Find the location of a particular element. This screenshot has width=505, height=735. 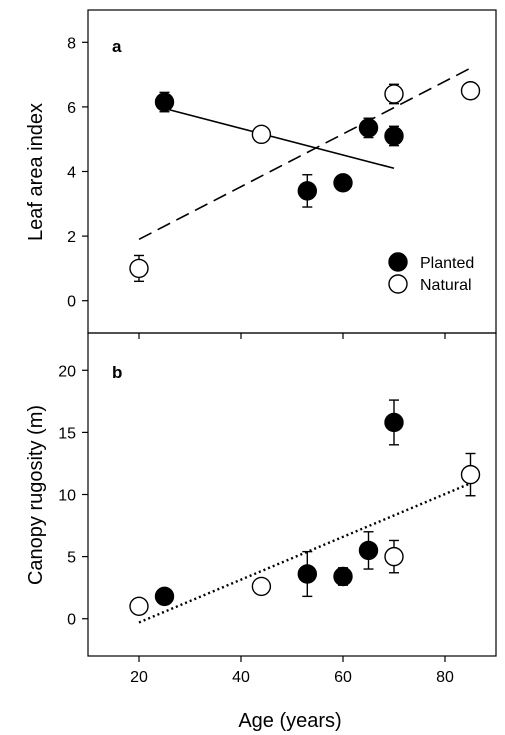

panel-a-label: a is located at coordinates (117, 46).